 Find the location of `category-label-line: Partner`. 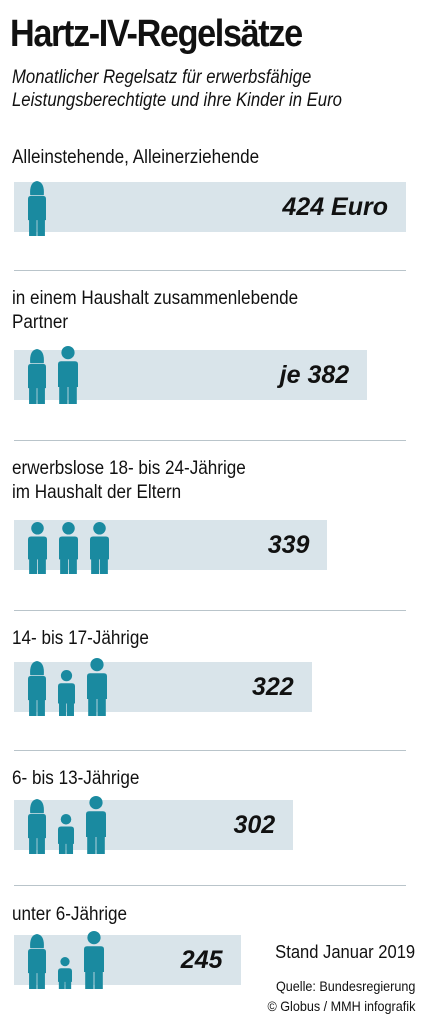

category-label-line: Partner is located at coordinates (40, 322).